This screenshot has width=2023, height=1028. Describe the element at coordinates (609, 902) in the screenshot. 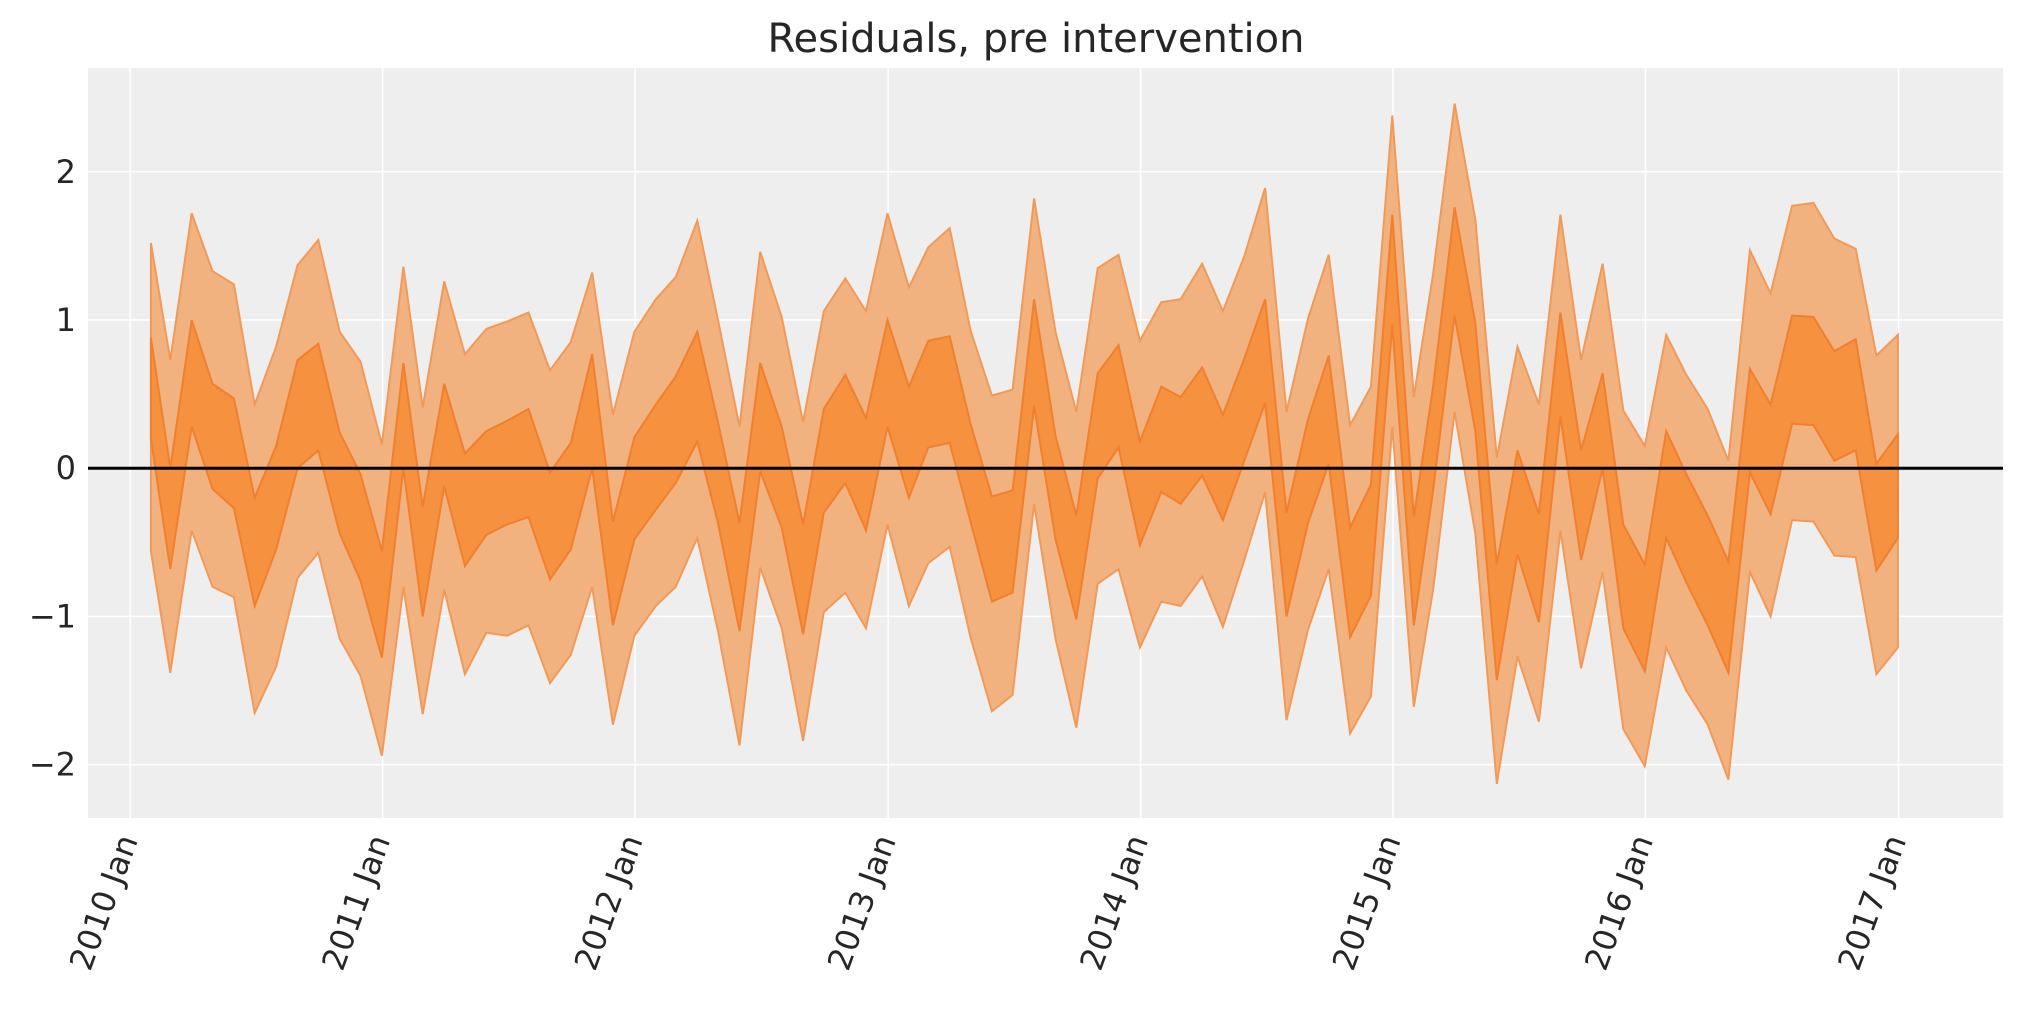

I see `x-tick-label: 2012 Jan` at that location.